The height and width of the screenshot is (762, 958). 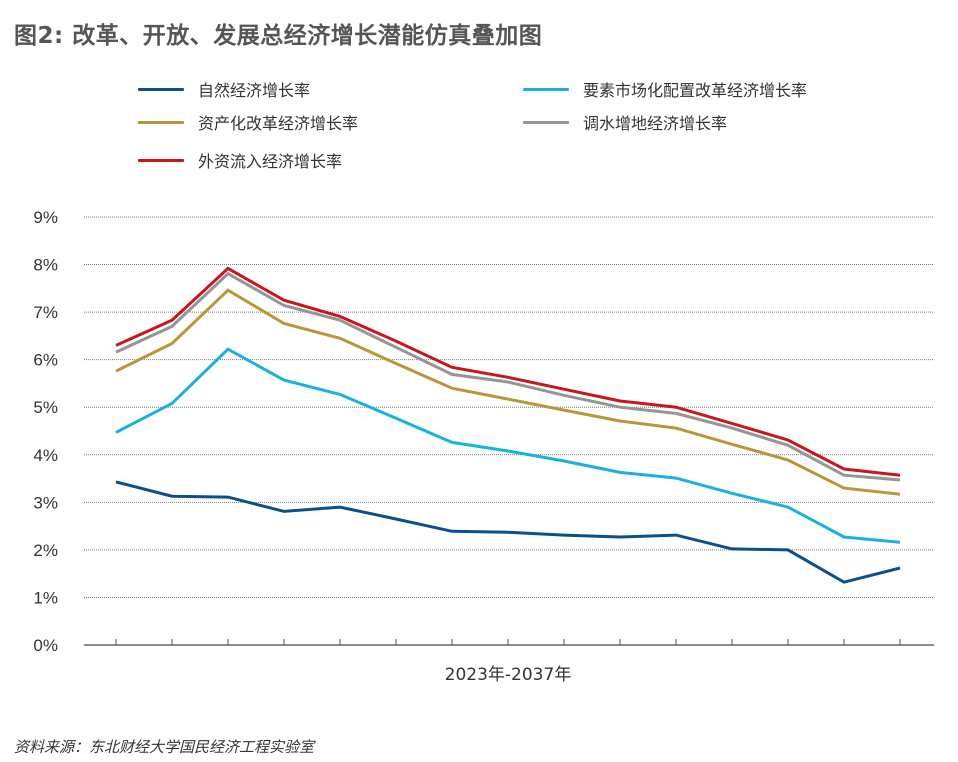 What do you see at coordinates (508, 532) in the screenshot?
I see `series-line-natural` at bounding box center [508, 532].